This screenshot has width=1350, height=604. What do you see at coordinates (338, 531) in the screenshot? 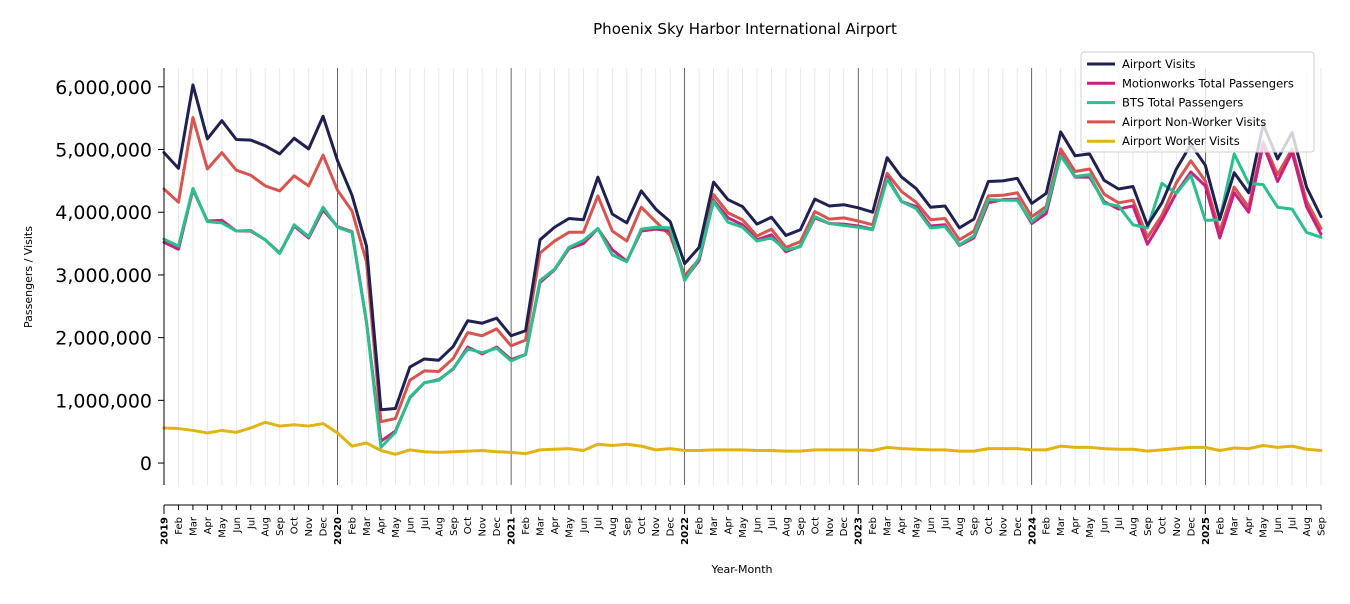
I see `x-tick-label: 2020` at bounding box center [338, 531].